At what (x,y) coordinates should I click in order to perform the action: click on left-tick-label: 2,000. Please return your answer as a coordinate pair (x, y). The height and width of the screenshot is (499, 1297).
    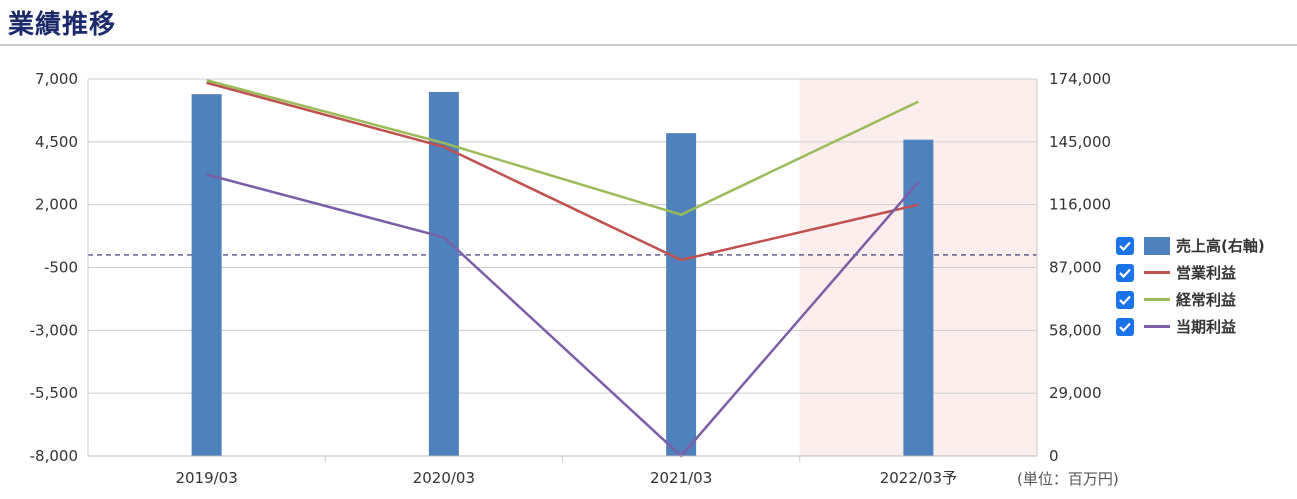
    Looking at the image, I should click on (56, 205).